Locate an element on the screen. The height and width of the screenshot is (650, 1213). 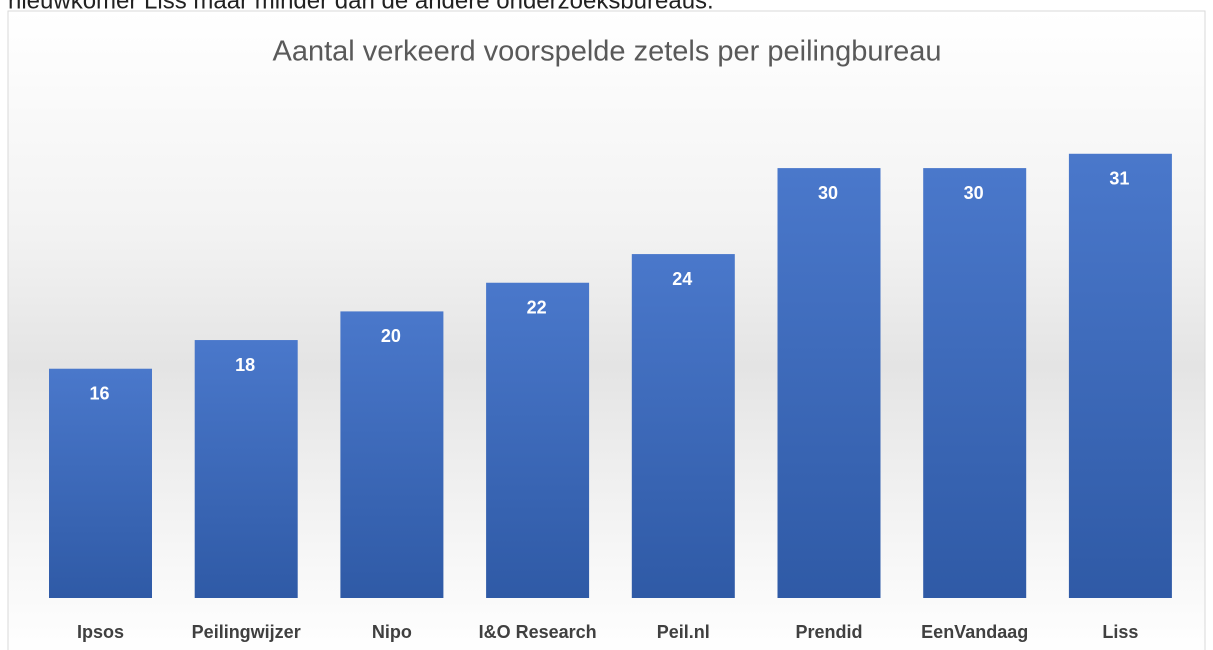
data-label: 16 is located at coordinates (99, 393).